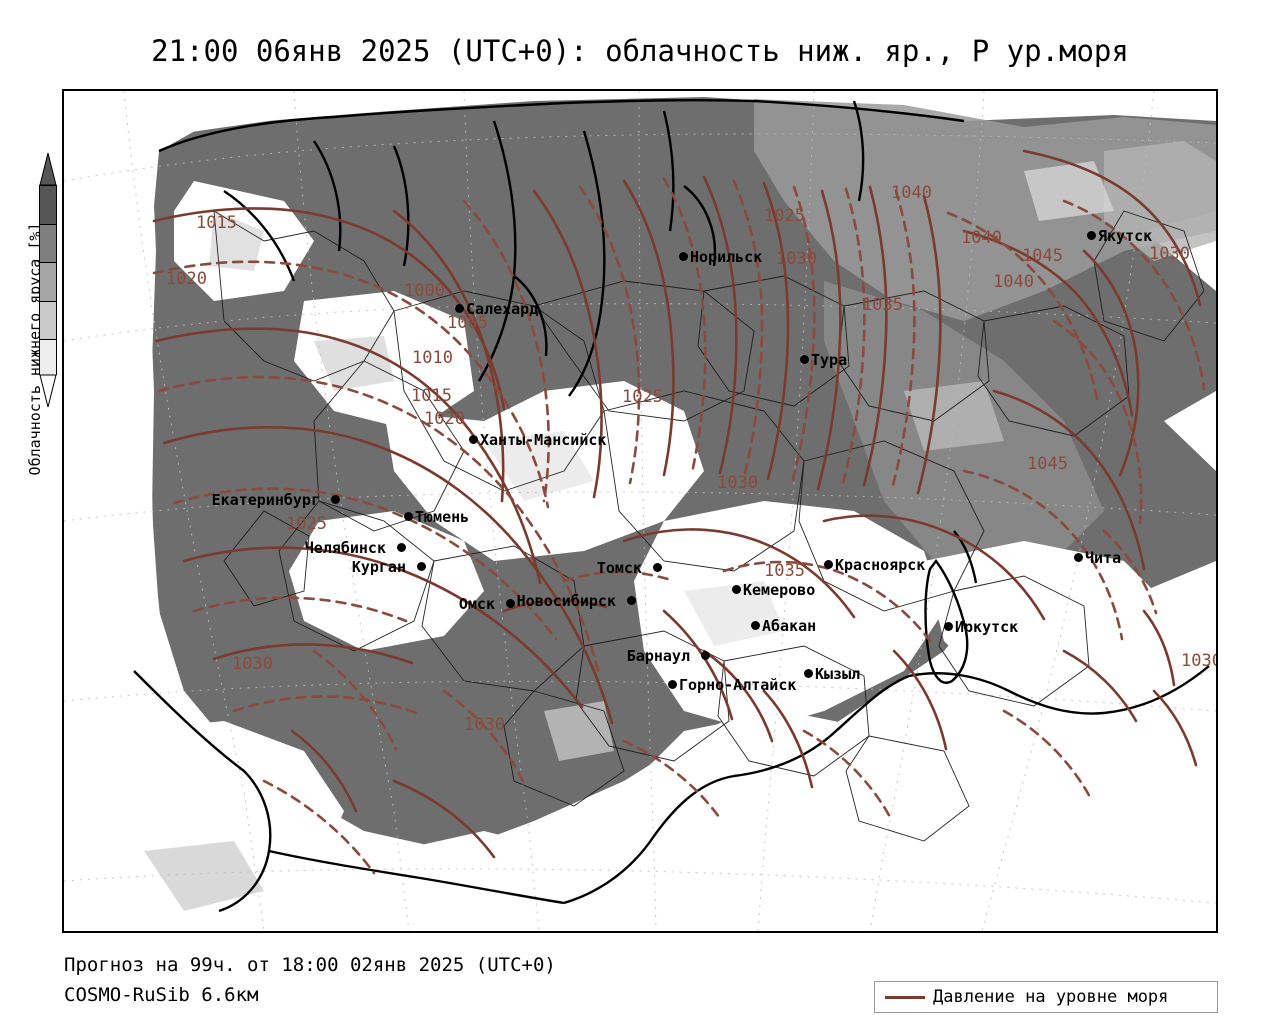  Describe the element at coordinates (345, 548) in the screenshot. I see `city-label: Челябинск` at that location.